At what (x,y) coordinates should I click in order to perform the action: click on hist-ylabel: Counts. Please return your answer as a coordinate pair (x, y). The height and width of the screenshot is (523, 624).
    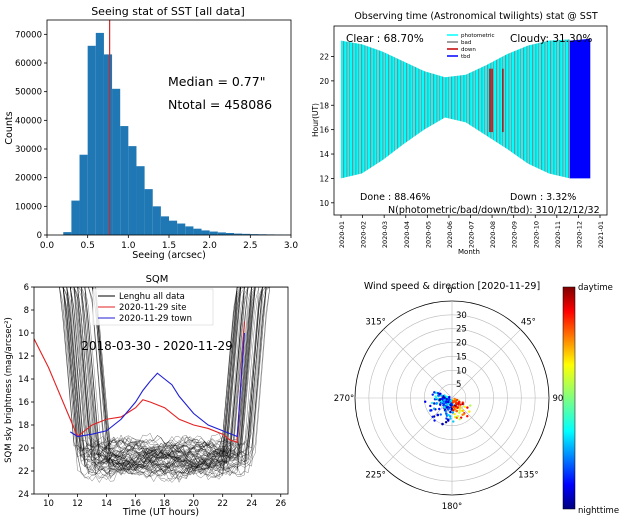
    Looking at the image, I should click on (9, 127).